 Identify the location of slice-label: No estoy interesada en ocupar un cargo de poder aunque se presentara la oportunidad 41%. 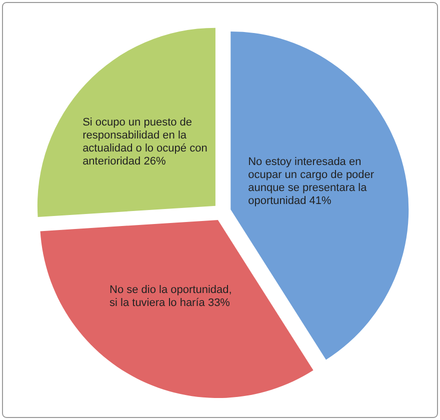
(311, 182).